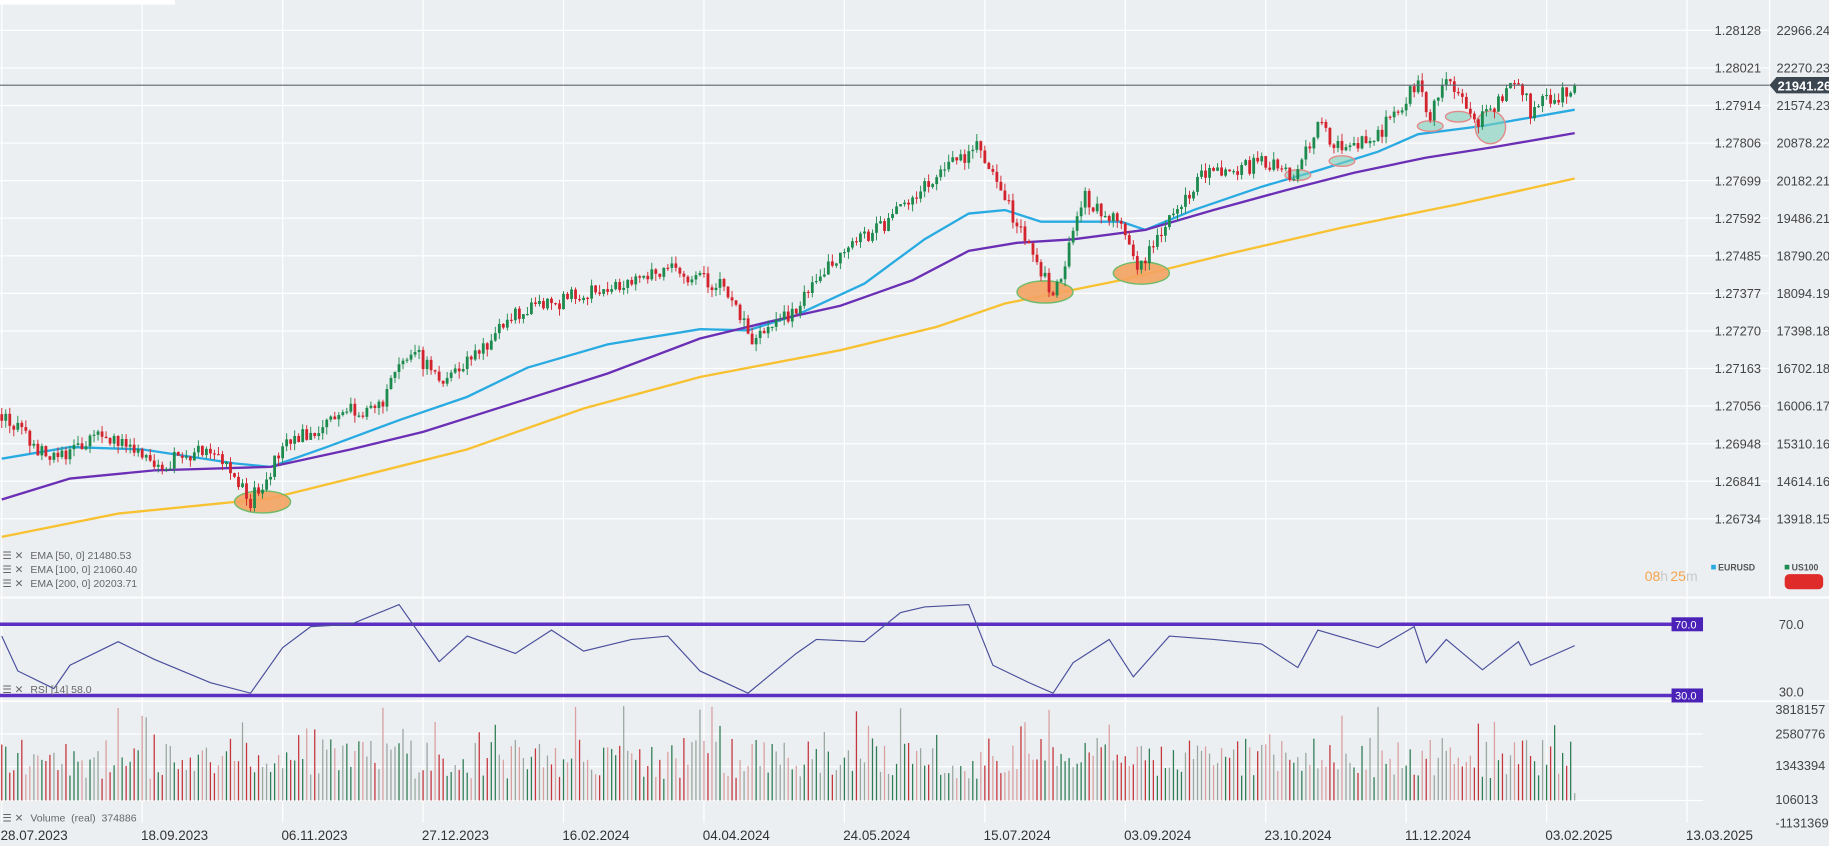  What do you see at coordinates (1738, 255) in the screenshot?
I see `eurusd-tick-label: 1.27485` at bounding box center [1738, 255].